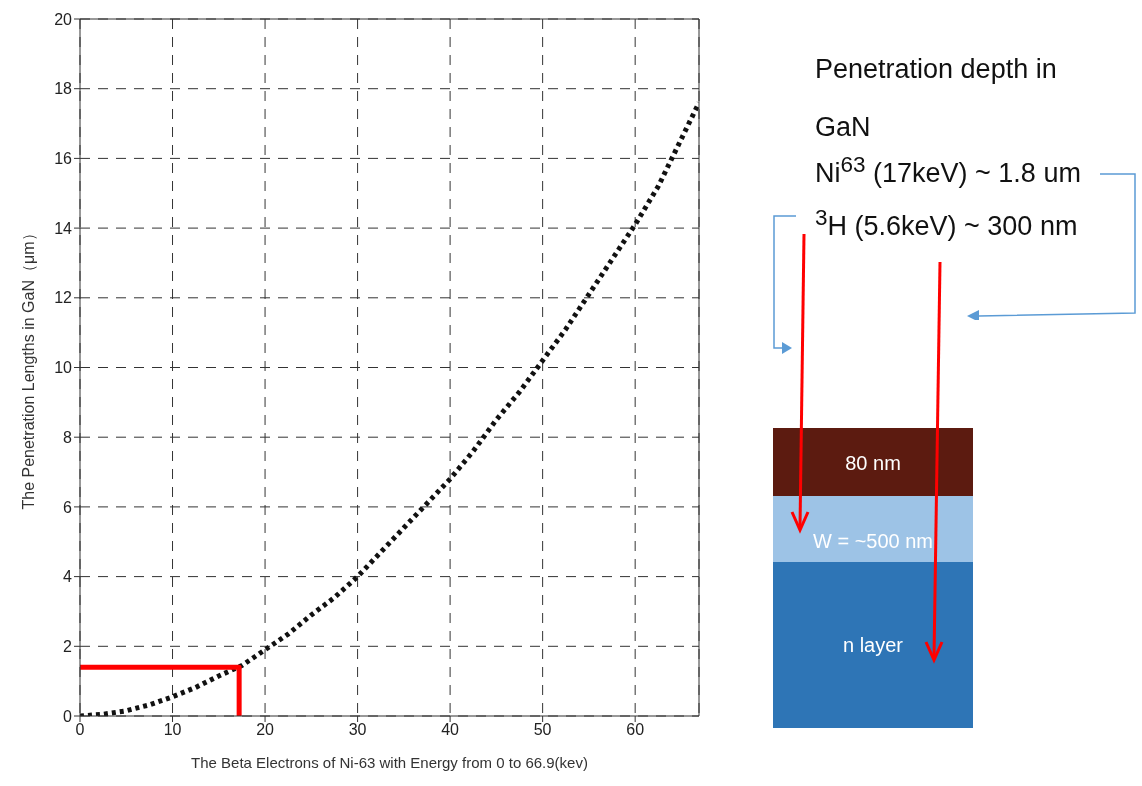  Describe the element at coordinates (635, 730) in the screenshot. I see `x-tick-label: 60` at that location.